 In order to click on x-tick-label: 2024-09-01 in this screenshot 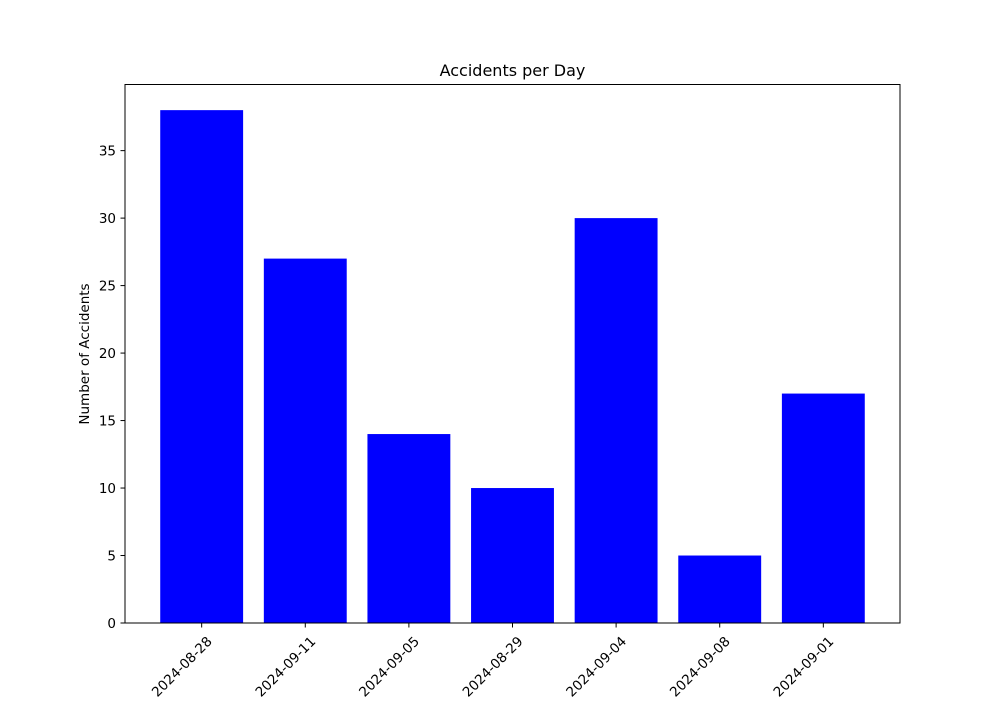, I will do `click(804, 667)`.